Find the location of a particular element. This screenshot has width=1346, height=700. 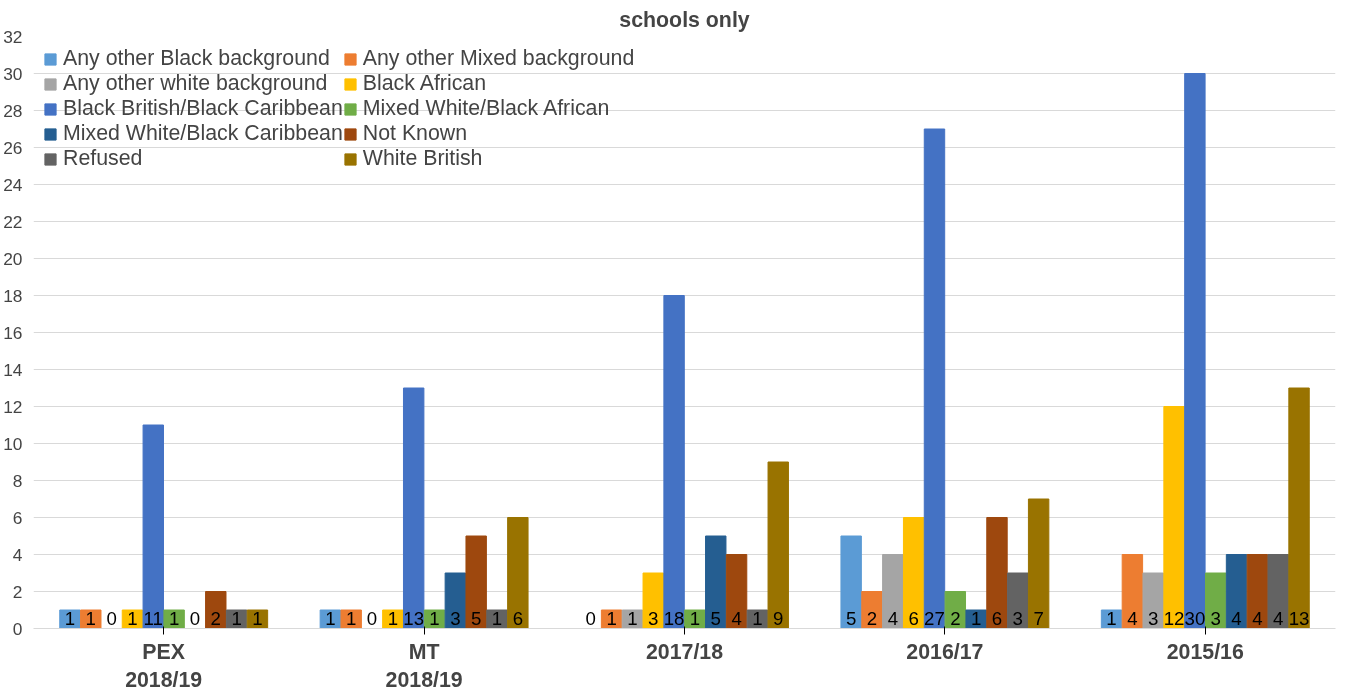

y-tick-label: 4 is located at coordinates (17, 554).